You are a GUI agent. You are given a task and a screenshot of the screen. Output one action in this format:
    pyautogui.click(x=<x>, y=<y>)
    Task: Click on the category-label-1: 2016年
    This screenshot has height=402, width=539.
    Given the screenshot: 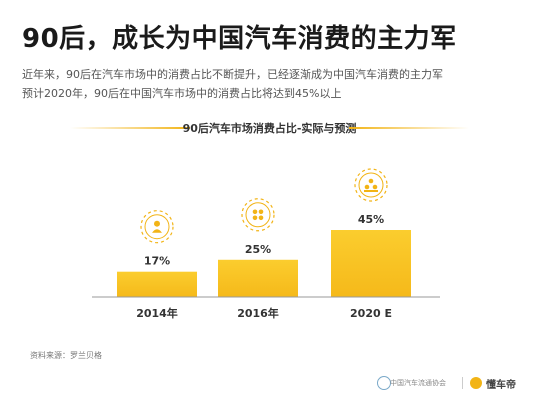 What is the action you would take?
    pyautogui.click(x=258, y=313)
    